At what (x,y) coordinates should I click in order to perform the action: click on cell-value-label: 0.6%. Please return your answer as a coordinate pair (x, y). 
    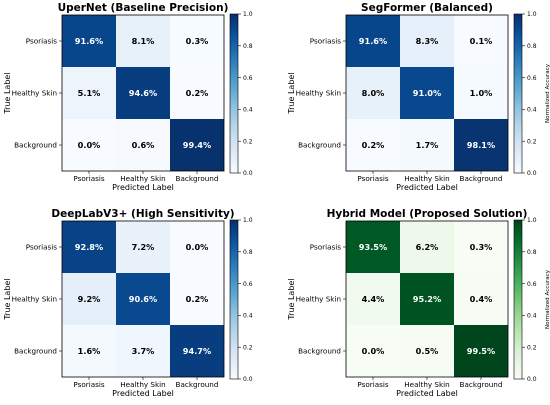
    Looking at the image, I should click on (143, 145).